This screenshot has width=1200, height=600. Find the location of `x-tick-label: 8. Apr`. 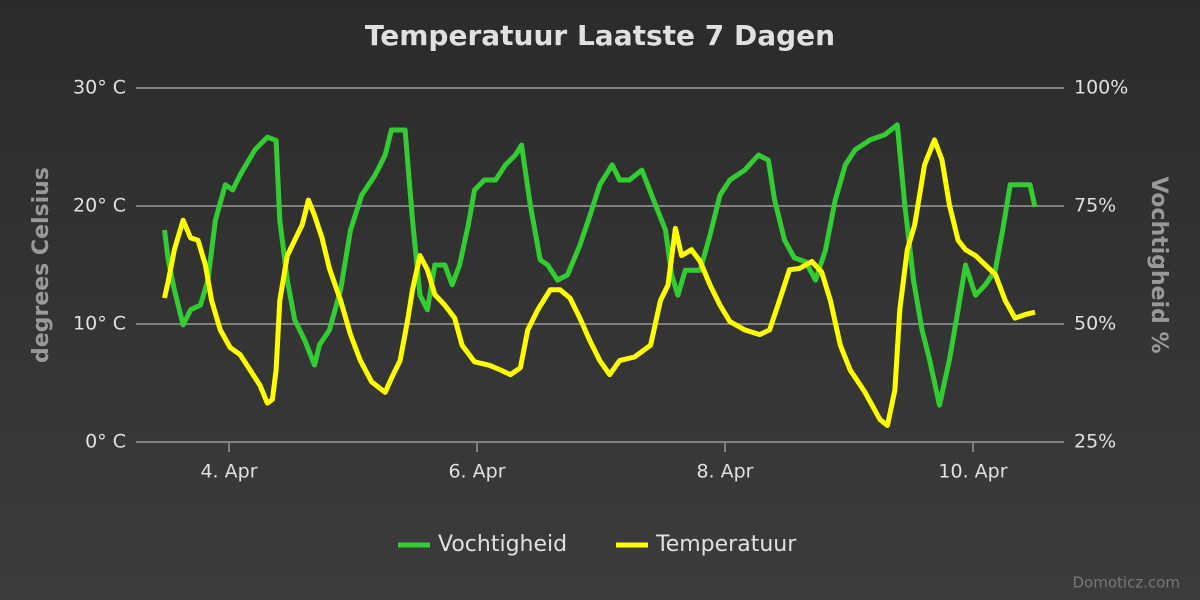

x-tick-label: 8. Apr is located at coordinates (724, 472).